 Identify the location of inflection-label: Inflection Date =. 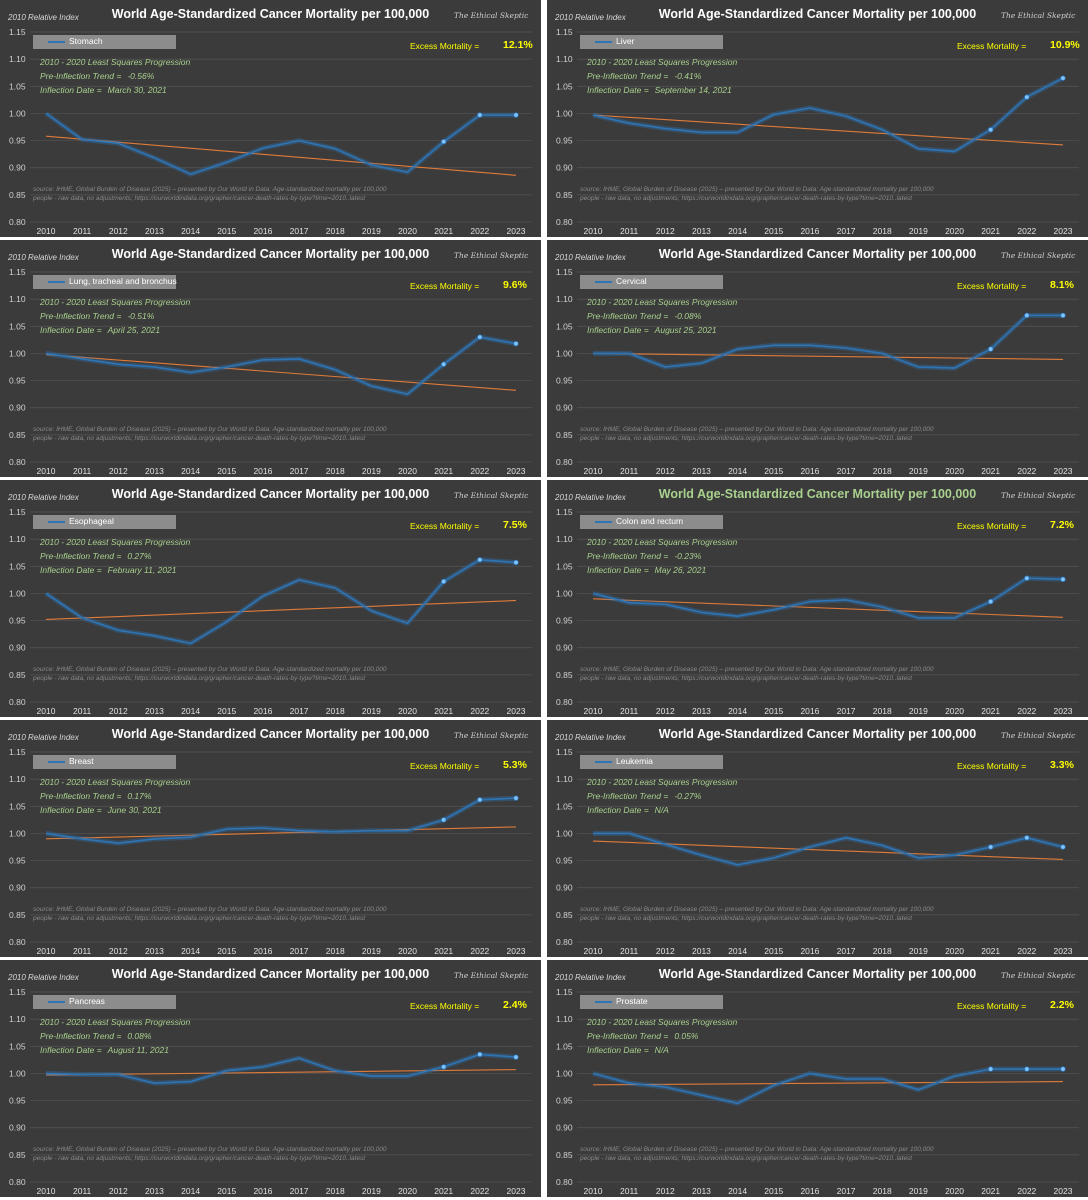
(71, 570).